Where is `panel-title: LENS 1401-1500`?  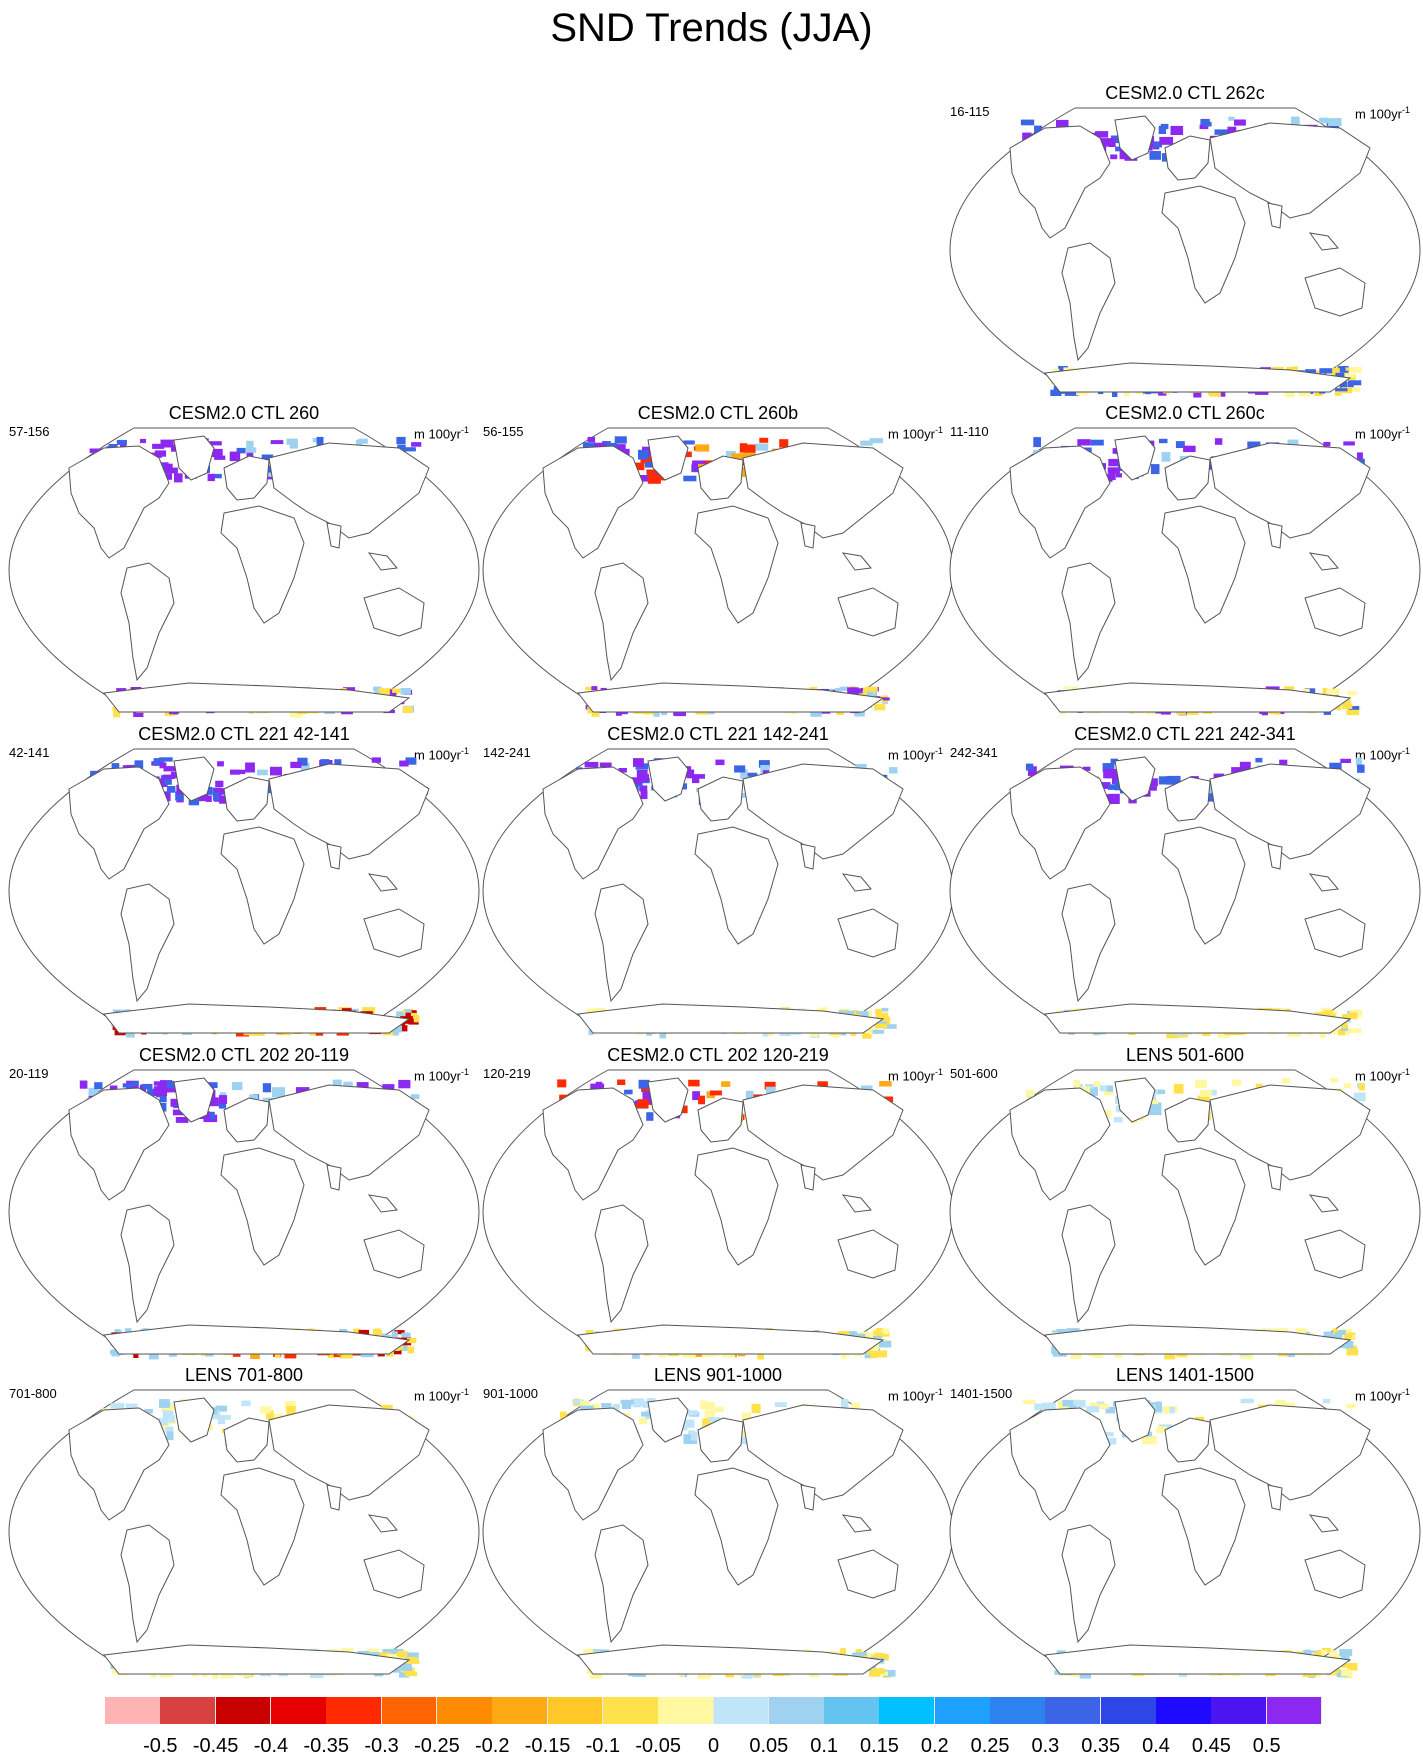 panel-title: LENS 1401-1500 is located at coordinates (1185, 1375).